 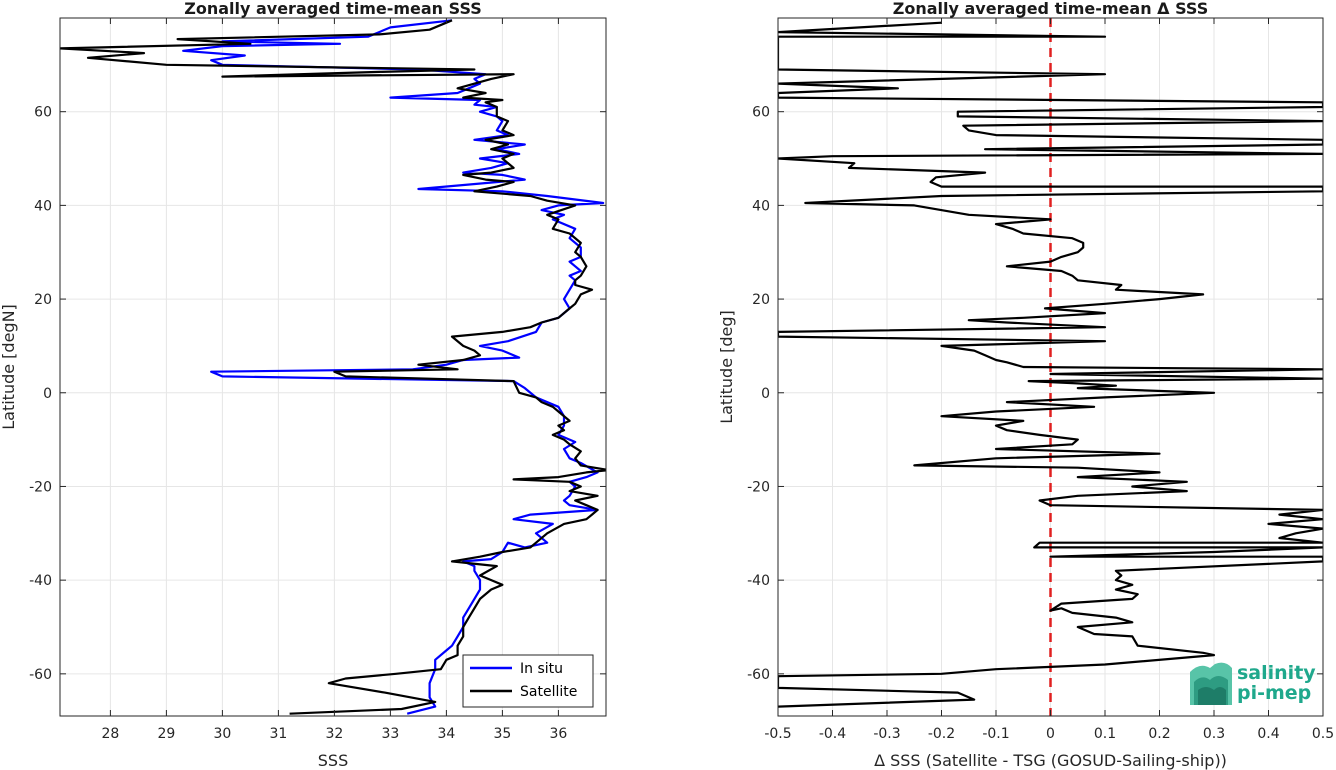 What do you see at coordinates (333, 760) in the screenshot?
I see `sss-x-axis-label: SSS` at bounding box center [333, 760].